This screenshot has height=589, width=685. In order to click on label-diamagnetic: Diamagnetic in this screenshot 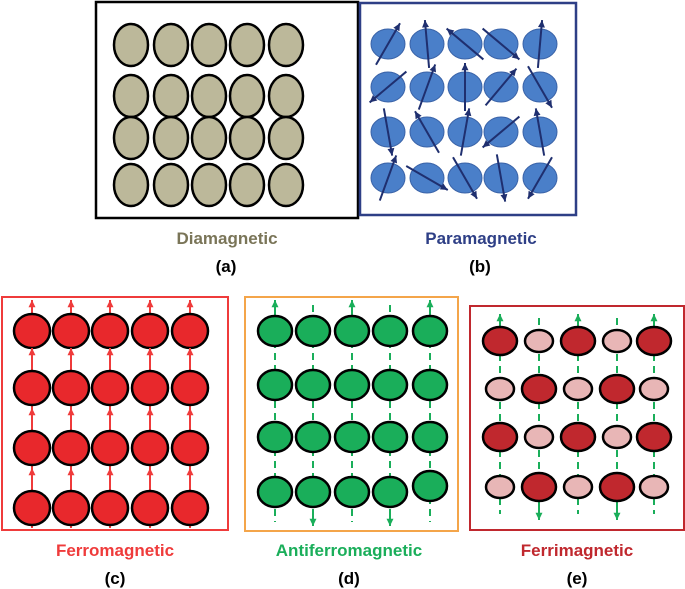, I will do `click(227, 238)`.